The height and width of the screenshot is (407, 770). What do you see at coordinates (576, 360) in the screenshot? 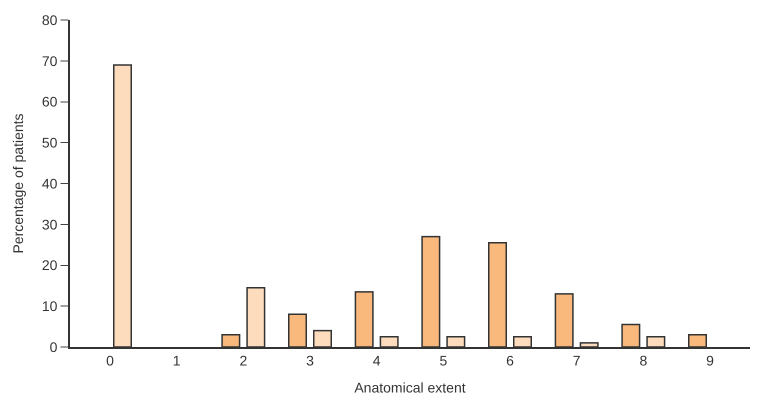
I see `x-tick-label: 7` at bounding box center [576, 360].